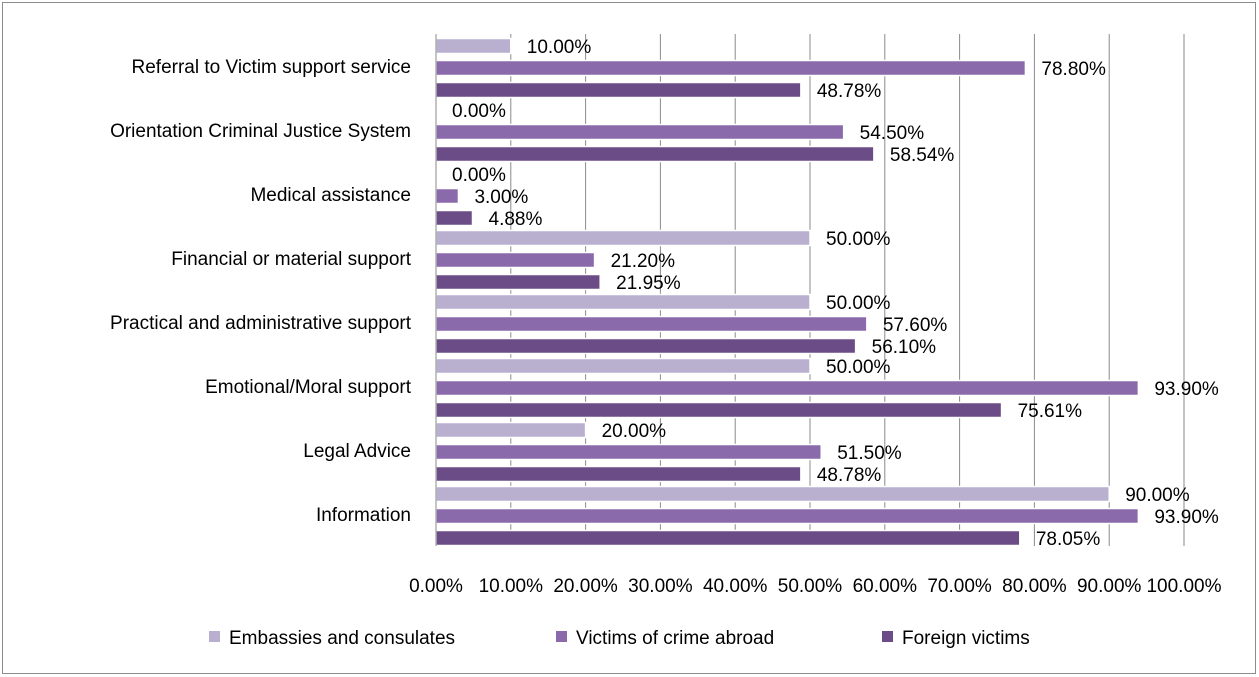 The width and height of the screenshot is (1259, 677). Describe the element at coordinates (885, 586) in the screenshot. I see `x-tick-label: 60.00%` at that location.